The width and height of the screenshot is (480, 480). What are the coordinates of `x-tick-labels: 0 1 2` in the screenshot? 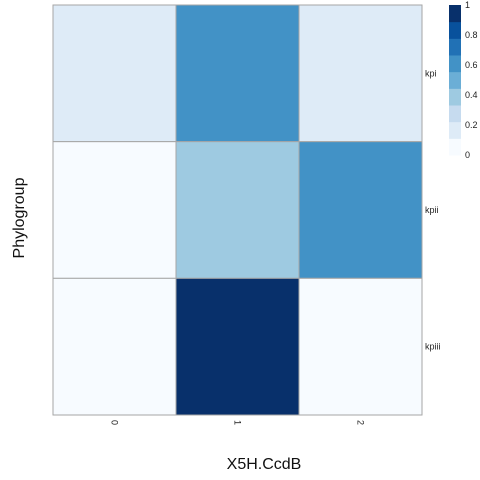 It's located at (238, 422).